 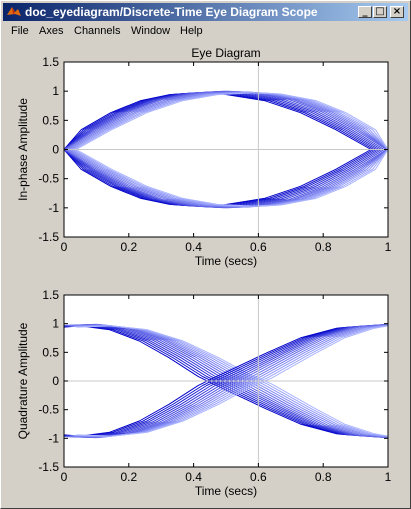 What do you see at coordinates (258, 247) in the screenshot?
I see `chart1-xtick-label: 0.6` at bounding box center [258, 247].